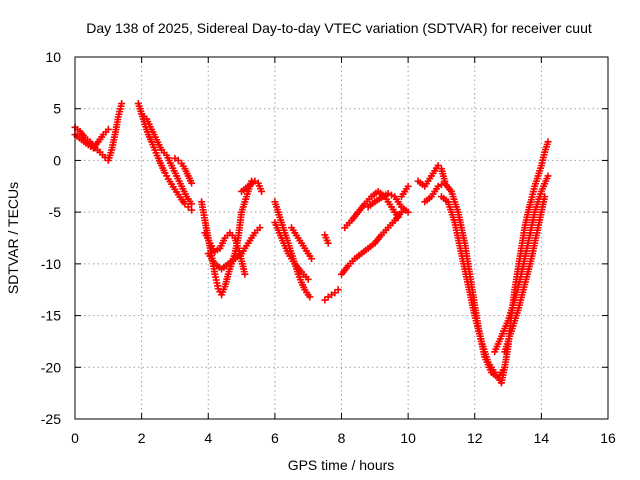  I want to click on y-tick-label: 0, so click(57, 160).